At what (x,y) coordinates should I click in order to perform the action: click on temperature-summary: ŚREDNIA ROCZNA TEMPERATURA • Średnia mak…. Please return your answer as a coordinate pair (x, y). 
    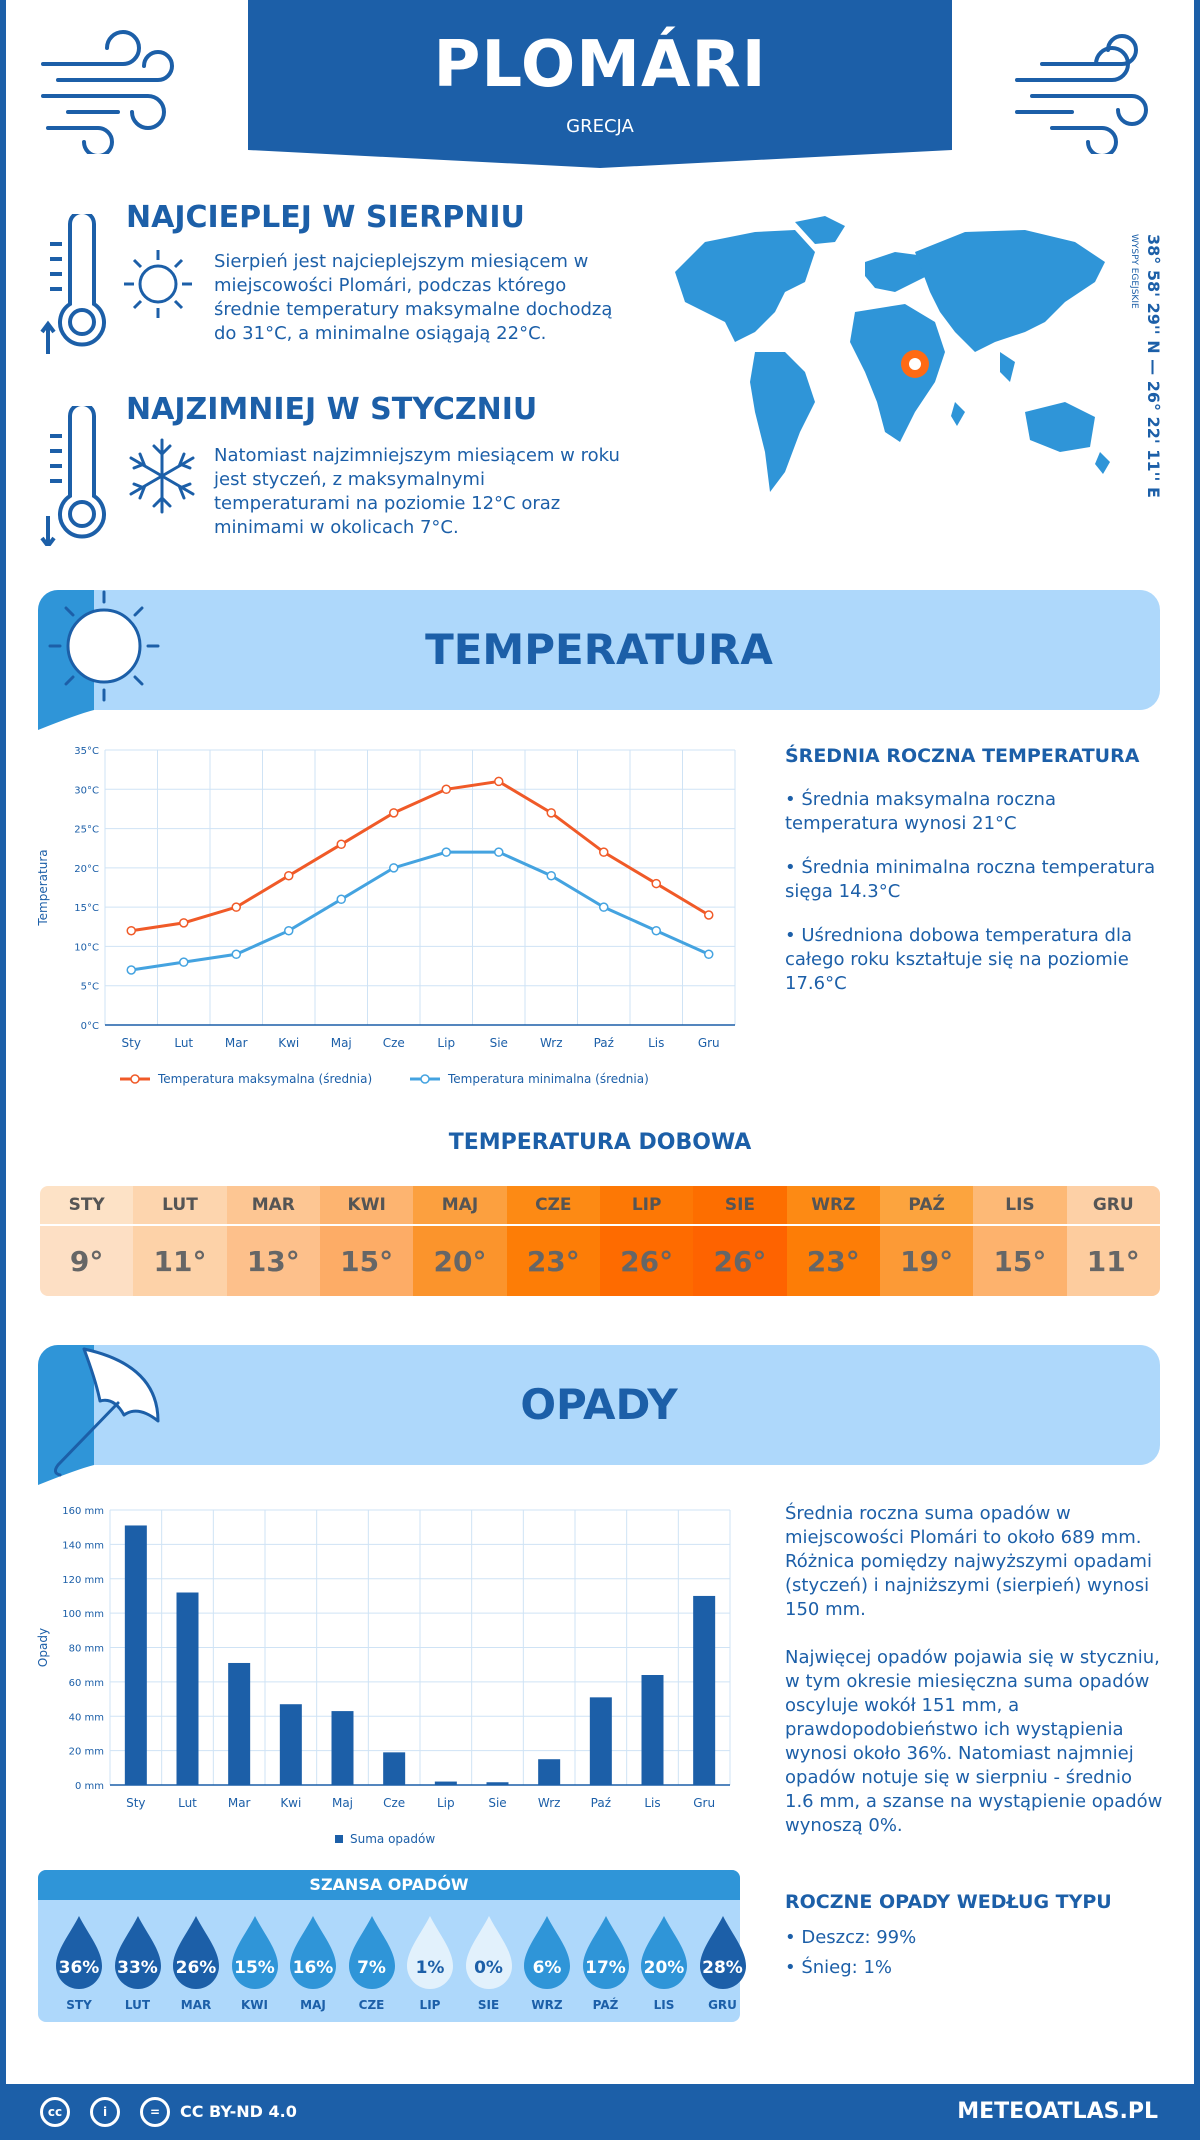
    Looking at the image, I should click on (975, 880).